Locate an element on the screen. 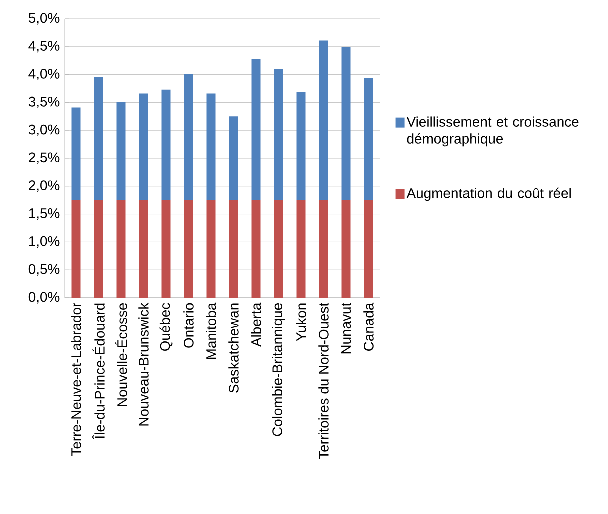 The height and width of the screenshot is (514, 608). y-tick-label: 1,0% is located at coordinates (44, 242).